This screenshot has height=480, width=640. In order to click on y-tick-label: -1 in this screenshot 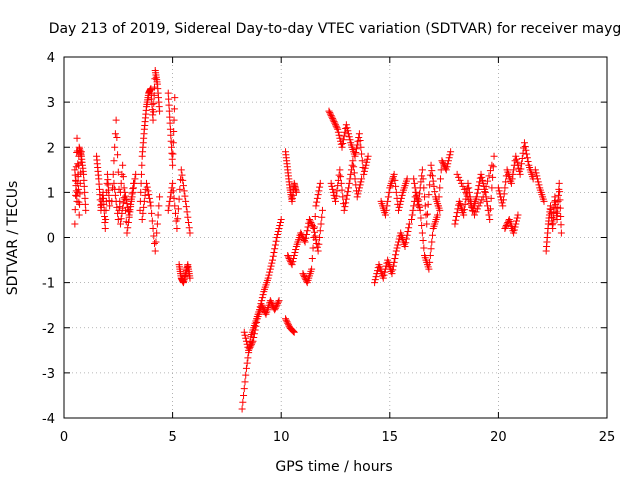, I will do `click(48, 284)`.